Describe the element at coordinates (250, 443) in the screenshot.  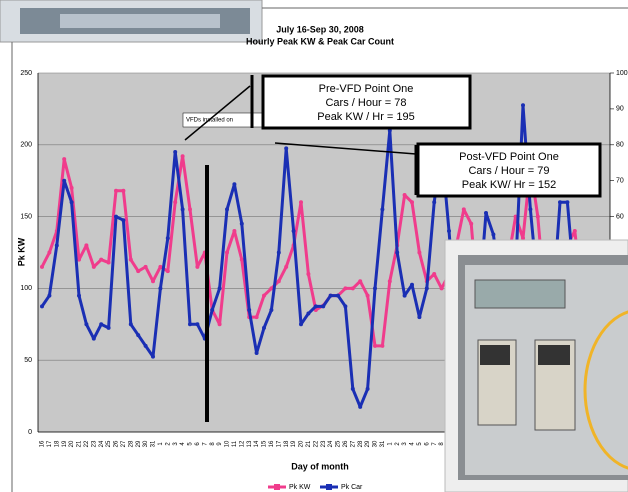
I see `x-tick-label: 13` at that location.